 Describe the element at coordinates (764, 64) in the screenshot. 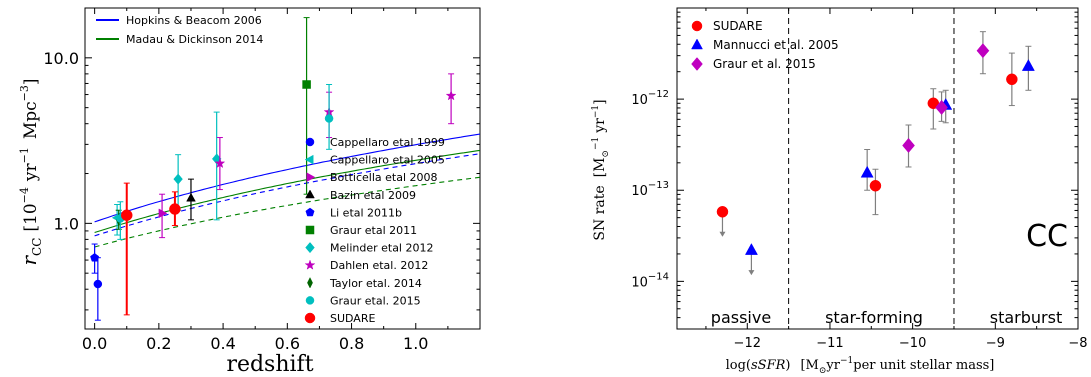

I see `right-legend-label-2: Graur et al. 2015` at that location.